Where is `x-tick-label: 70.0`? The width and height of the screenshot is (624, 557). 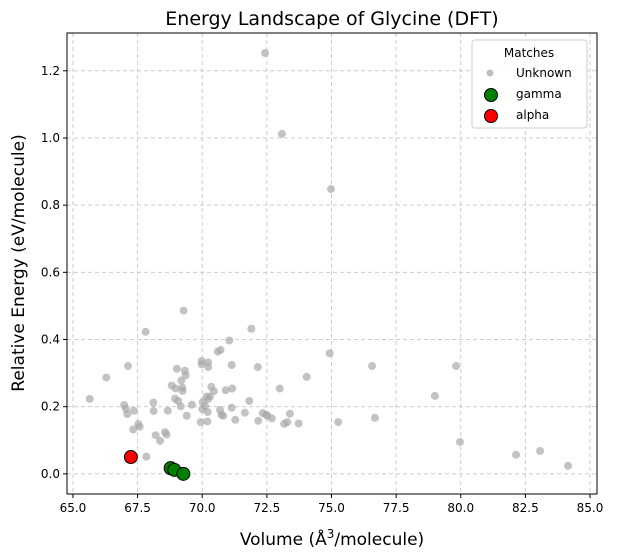 x-tick-label: 70.0 is located at coordinates (202, 508).